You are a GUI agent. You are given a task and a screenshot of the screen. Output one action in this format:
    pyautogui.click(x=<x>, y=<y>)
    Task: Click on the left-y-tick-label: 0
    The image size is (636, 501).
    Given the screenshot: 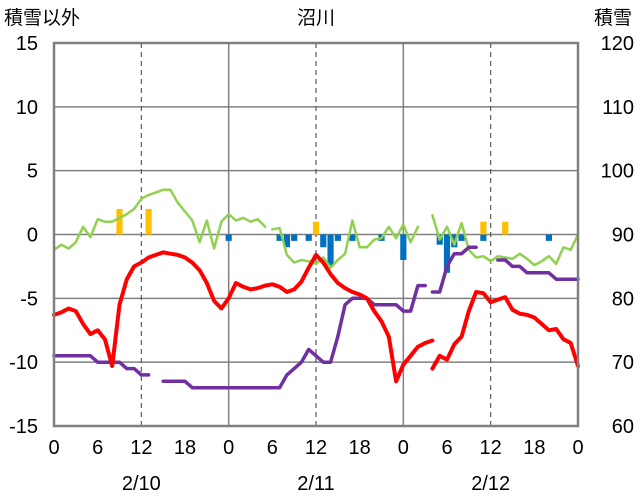 What is the action you would take?
    pyautogui.click(x=32, y=236)
    